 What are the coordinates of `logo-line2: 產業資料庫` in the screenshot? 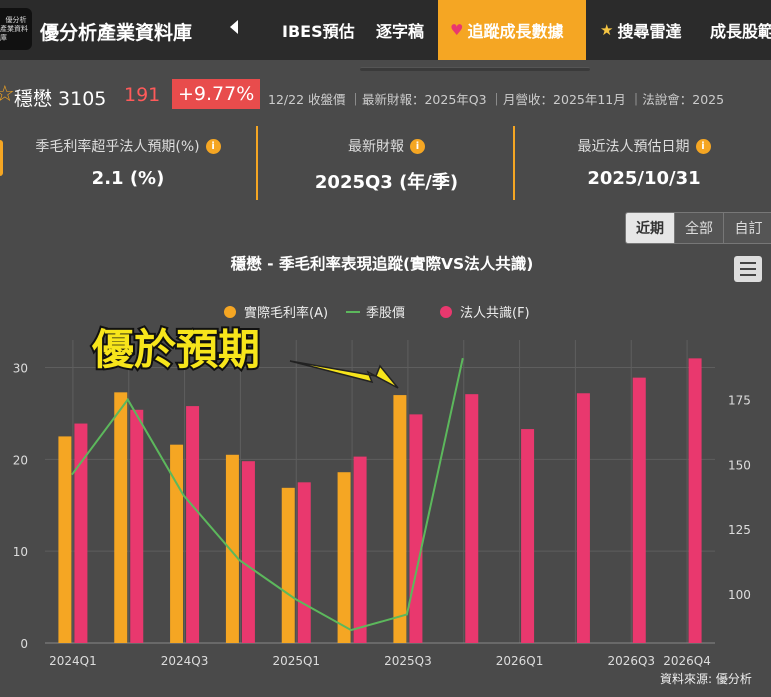 It's located at (14, 33).